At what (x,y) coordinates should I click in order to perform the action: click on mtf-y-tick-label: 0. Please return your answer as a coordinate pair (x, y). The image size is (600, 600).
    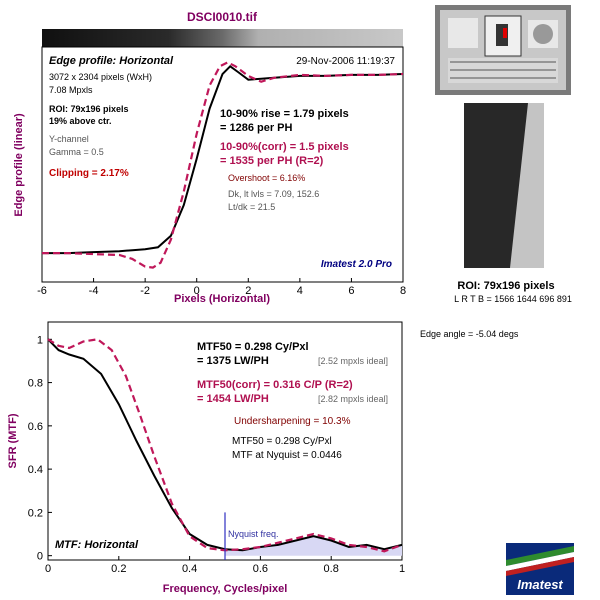
    Looking at the image, I should click on (40, 557).